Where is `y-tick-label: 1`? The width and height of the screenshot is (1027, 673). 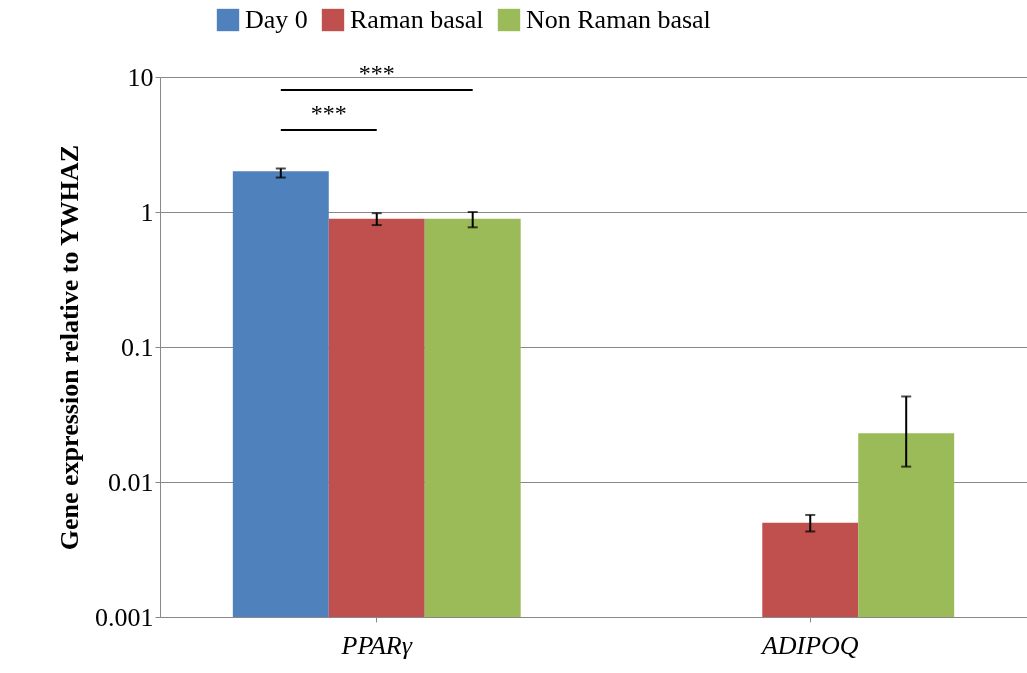
y-tick-label: 1 is located at coordinates (147, 212).